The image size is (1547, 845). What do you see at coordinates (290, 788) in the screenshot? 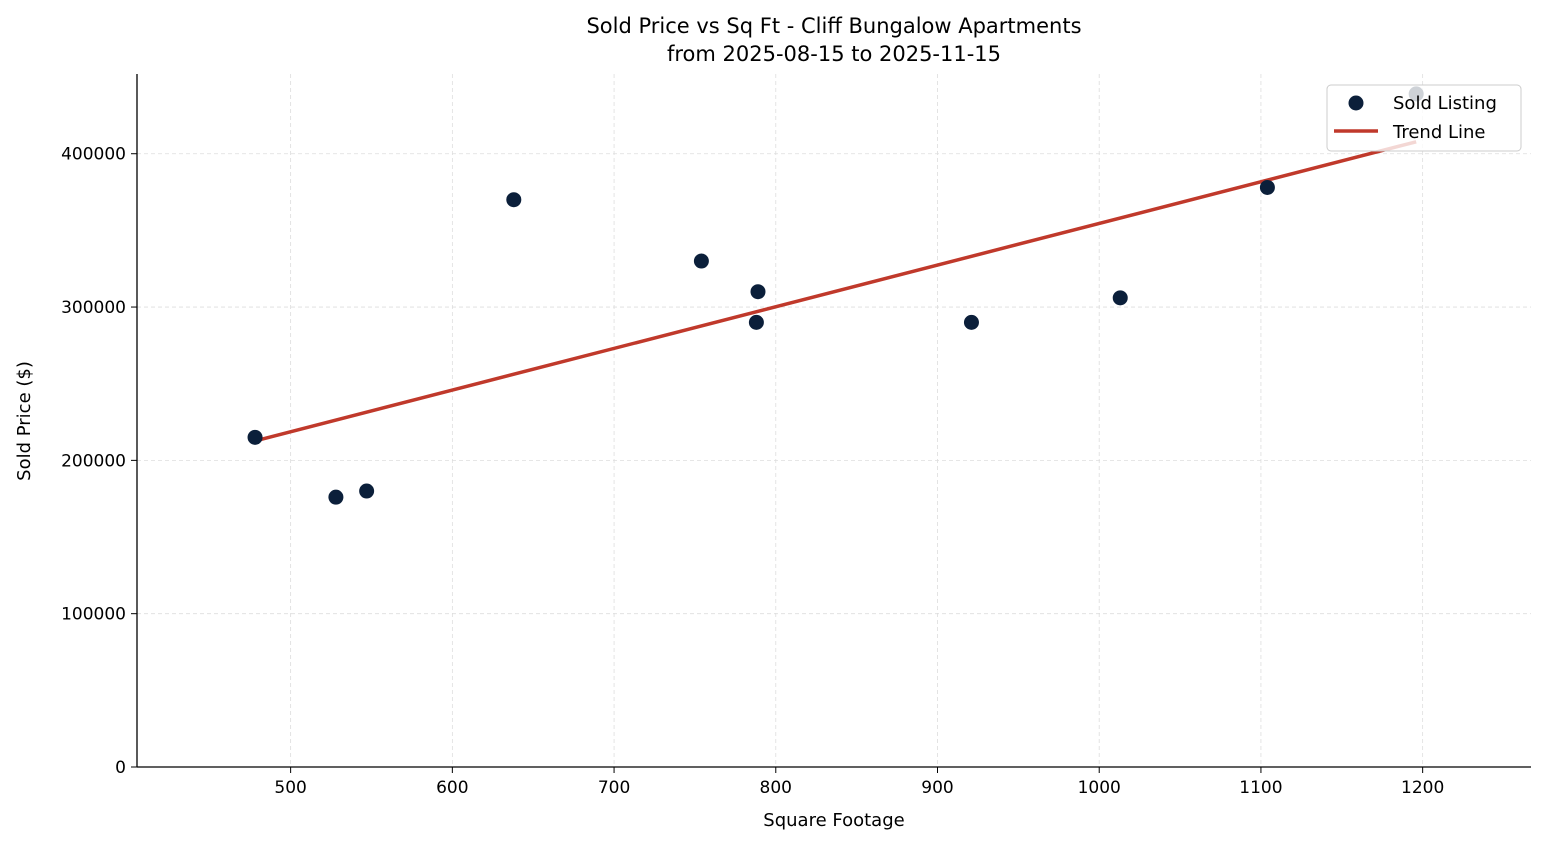
I see `x-tick-label: 500` at bounding box center [290, 788].